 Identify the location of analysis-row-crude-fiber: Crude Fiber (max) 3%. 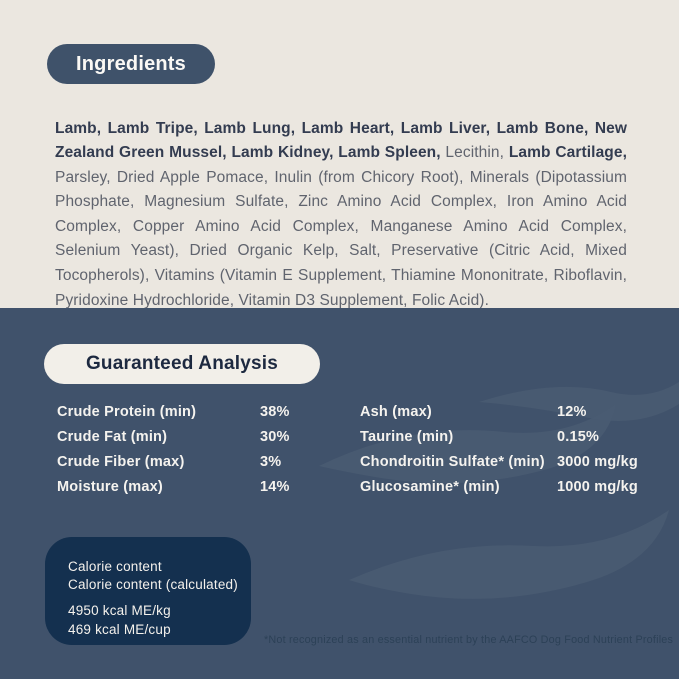
(202, 466).